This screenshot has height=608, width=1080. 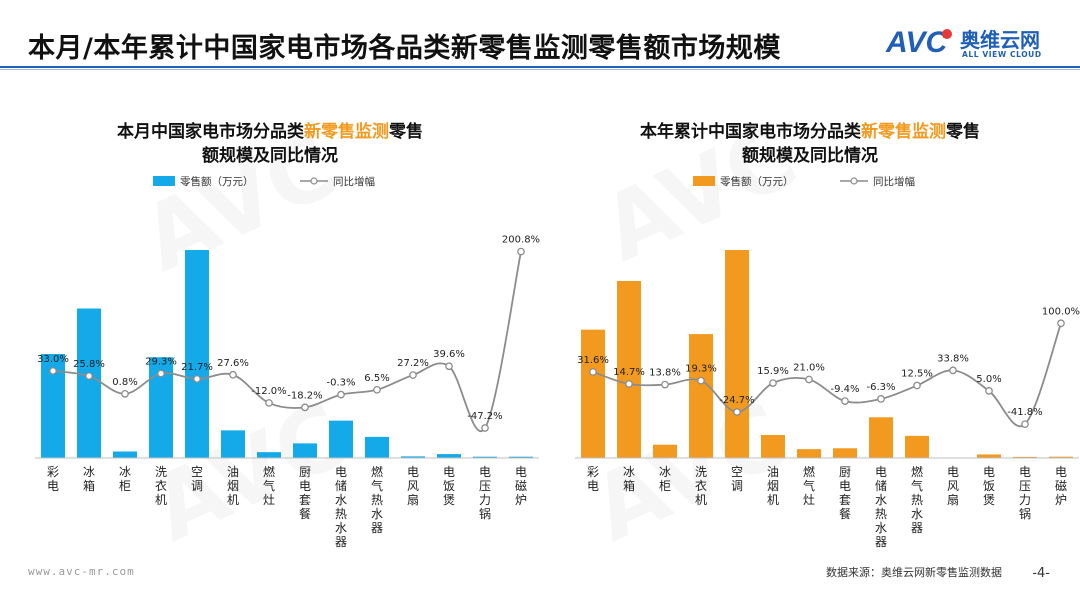 What do you see at coordinates (540, 69) in the screenshot?
I see `header-rule-thin` at bounding box center [540, 69].